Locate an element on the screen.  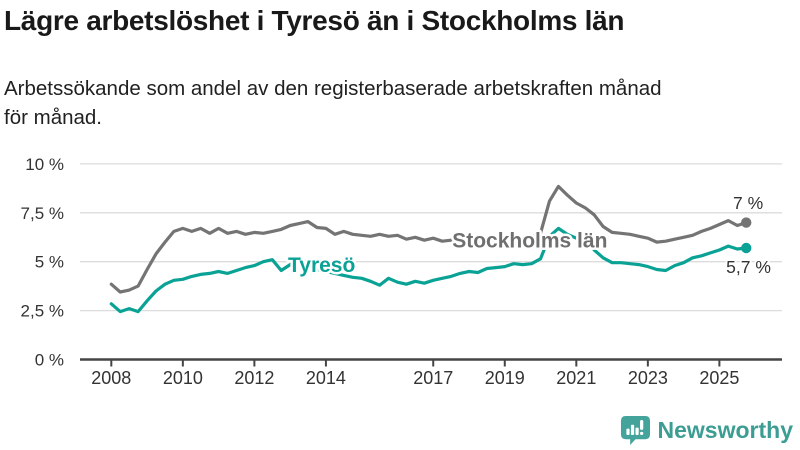
series-label-stockholms-l-n: Stockholms län is located at coordinates (529, 240).